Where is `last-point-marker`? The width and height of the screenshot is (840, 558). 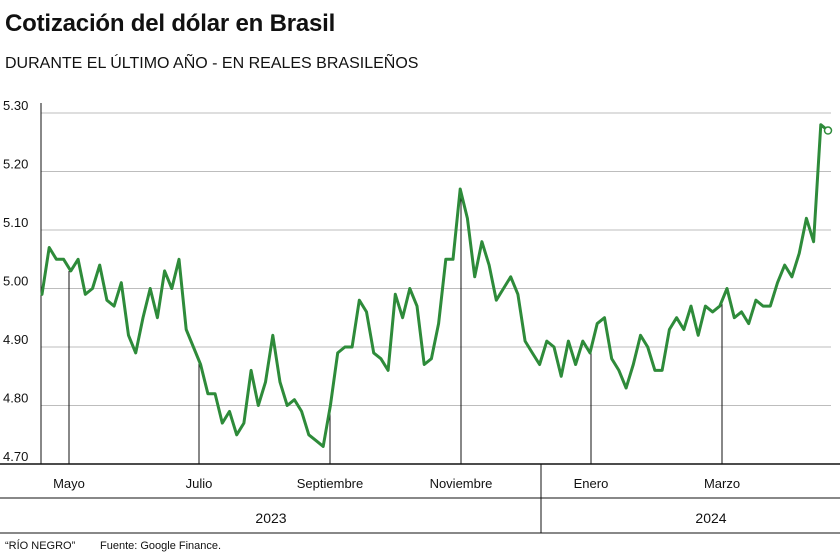 last-point-marker is located at coordinates (828, 130).